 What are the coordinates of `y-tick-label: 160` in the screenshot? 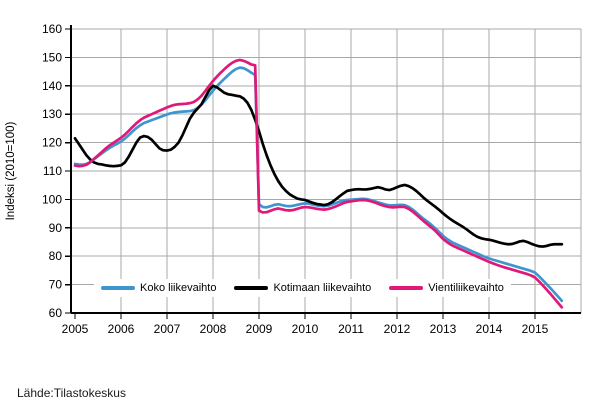 It's located at (52, 29).